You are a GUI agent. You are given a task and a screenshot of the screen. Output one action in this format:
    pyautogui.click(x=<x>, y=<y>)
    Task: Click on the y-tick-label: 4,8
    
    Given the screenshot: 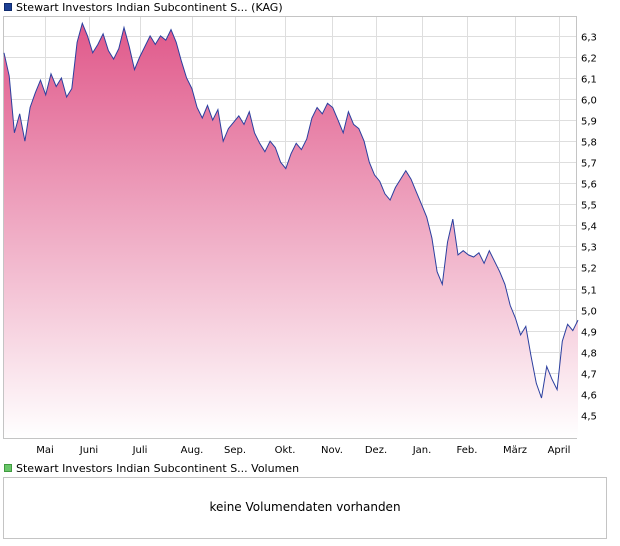 What is the action you would take?
    pyautogui.click(x=589, y=354)
    